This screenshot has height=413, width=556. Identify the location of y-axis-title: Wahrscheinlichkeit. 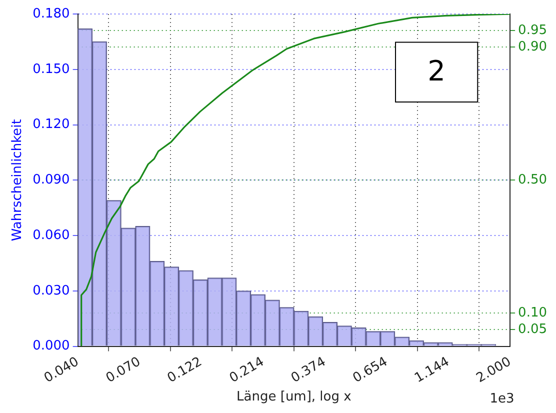
(18, 180).